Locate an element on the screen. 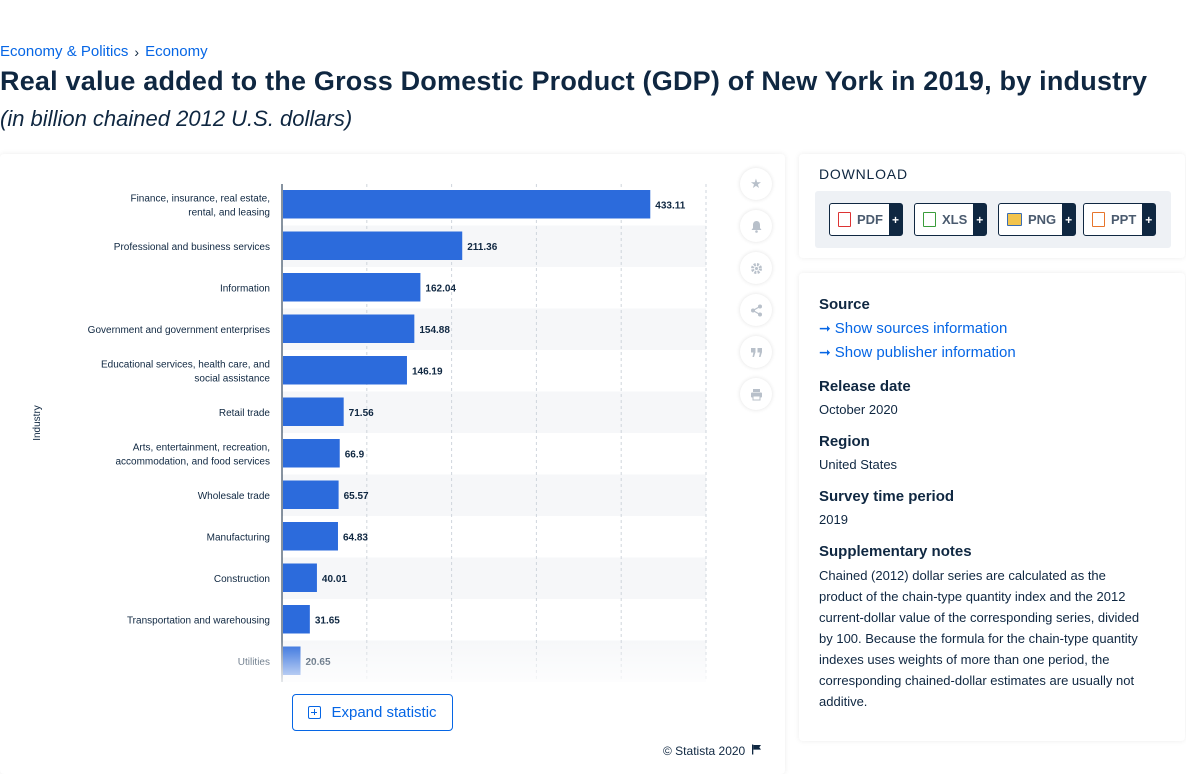 The height and width of the screenshot is (774, 1186). download-title: DOWNLOAD is located at coordinates (863, 174).